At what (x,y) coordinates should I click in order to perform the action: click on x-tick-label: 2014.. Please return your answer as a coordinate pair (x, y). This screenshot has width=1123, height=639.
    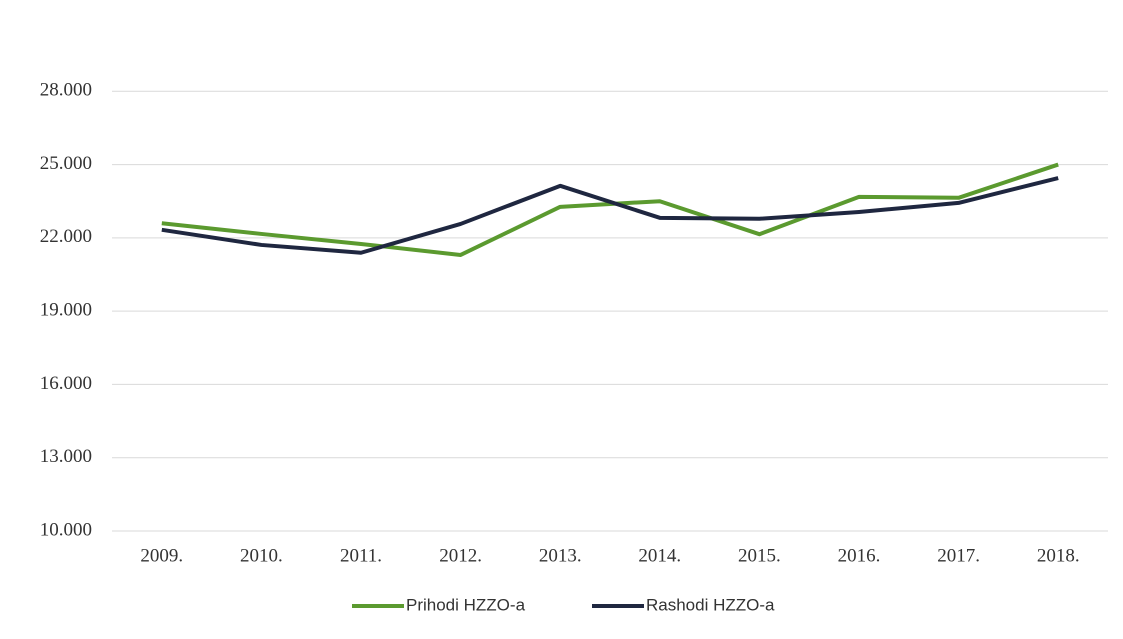
    Looking at the image, I should click on (659, 555).